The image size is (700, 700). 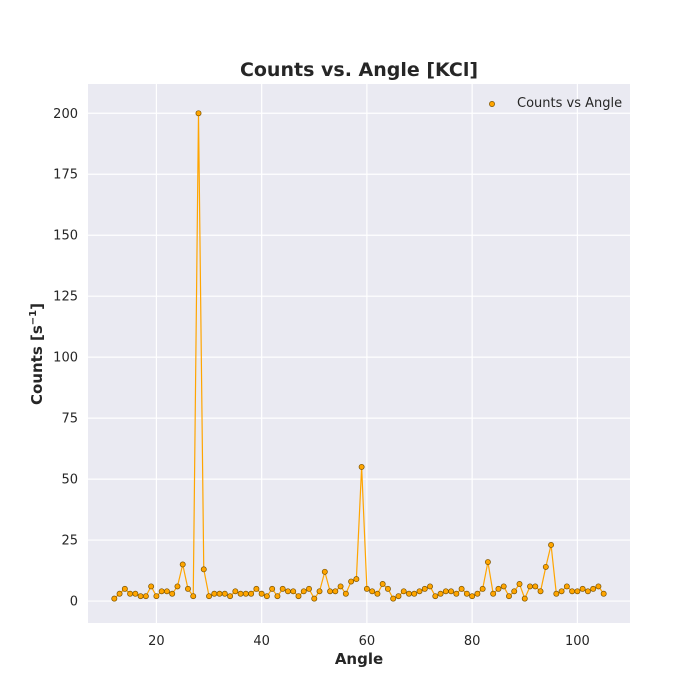 I want to click on y-tick-label: 50, so click(x=69, y=480).